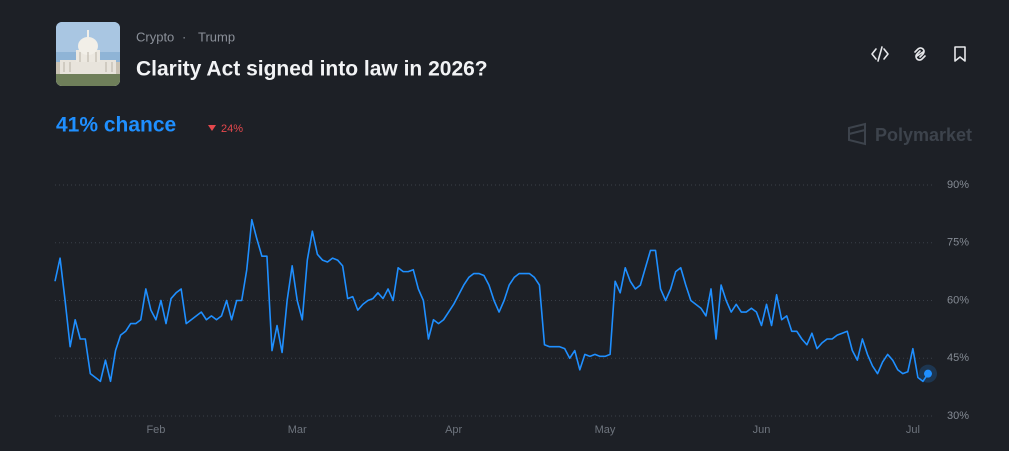 The width and height of the screenshot is (1009, 451). I want to click on y-tick-label: 45%, so click(958, 358).